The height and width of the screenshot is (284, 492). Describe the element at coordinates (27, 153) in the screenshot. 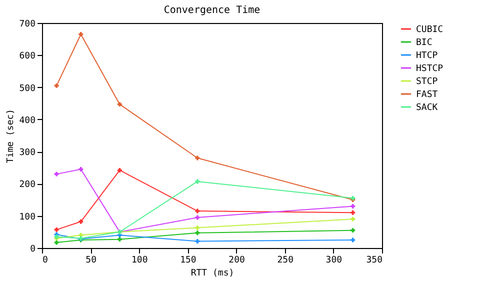

I see `y-tick-label: 300` at that location.